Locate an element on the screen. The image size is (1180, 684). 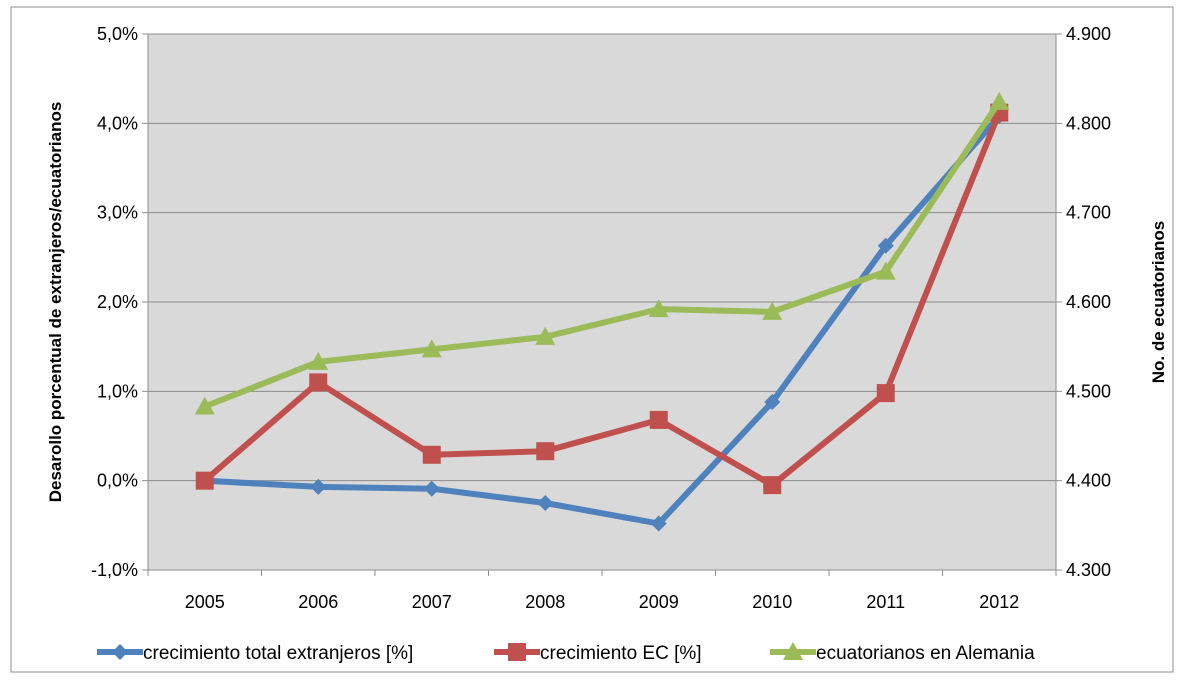
right-tick-label: 4.400 is located at coordinates (1088, 481).